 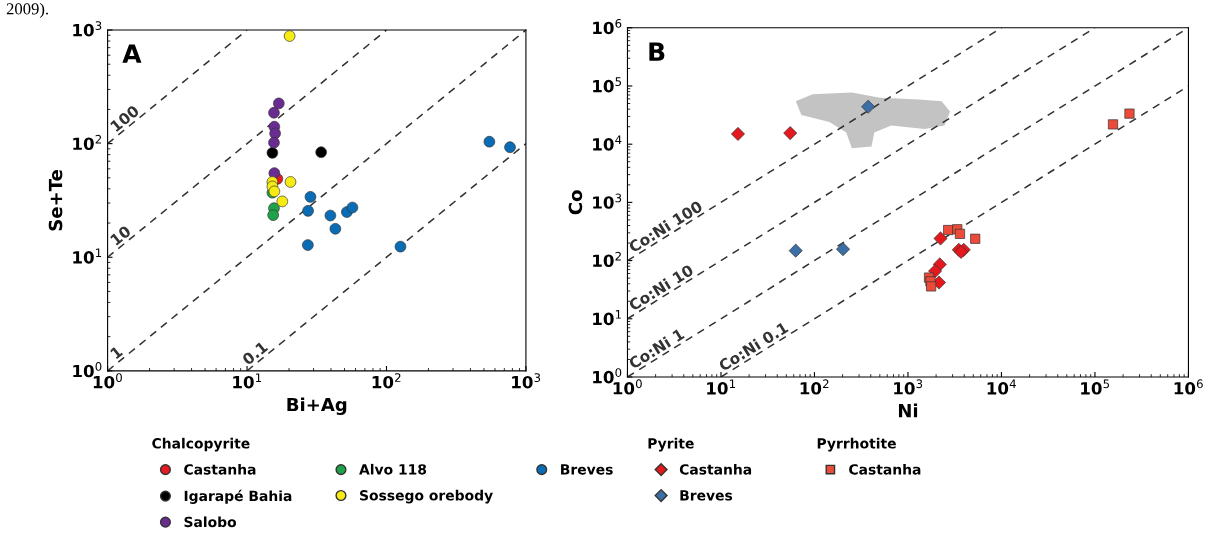 What do you see at coordinates (238, 496) in the screenshot?
I see `legend-label: Igarapé Bahia` at bounding box center [238, 496].